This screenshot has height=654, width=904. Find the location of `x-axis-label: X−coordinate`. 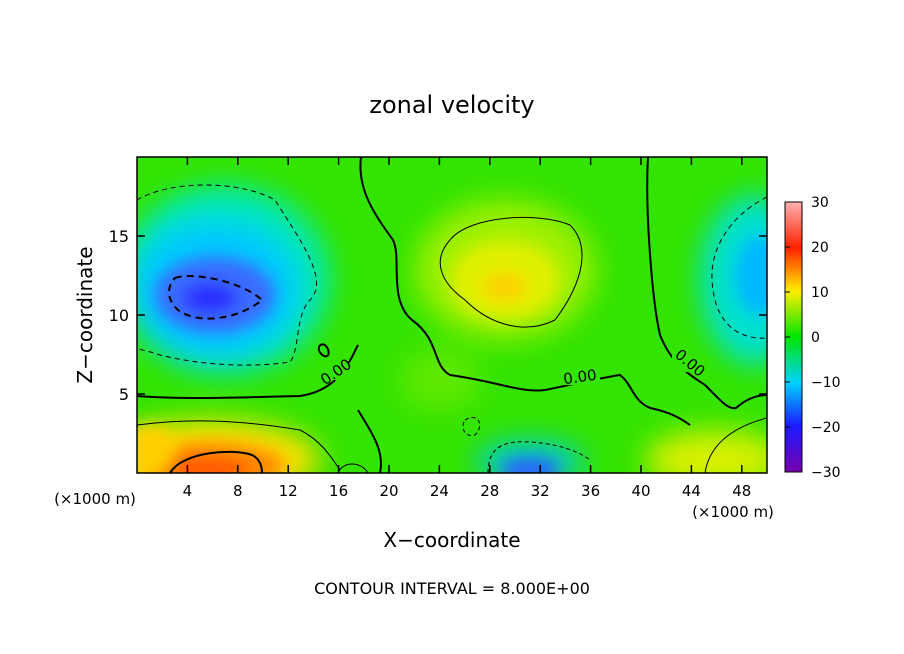

x-axis-label: X−coordinate is located at coordinates (451, 540).